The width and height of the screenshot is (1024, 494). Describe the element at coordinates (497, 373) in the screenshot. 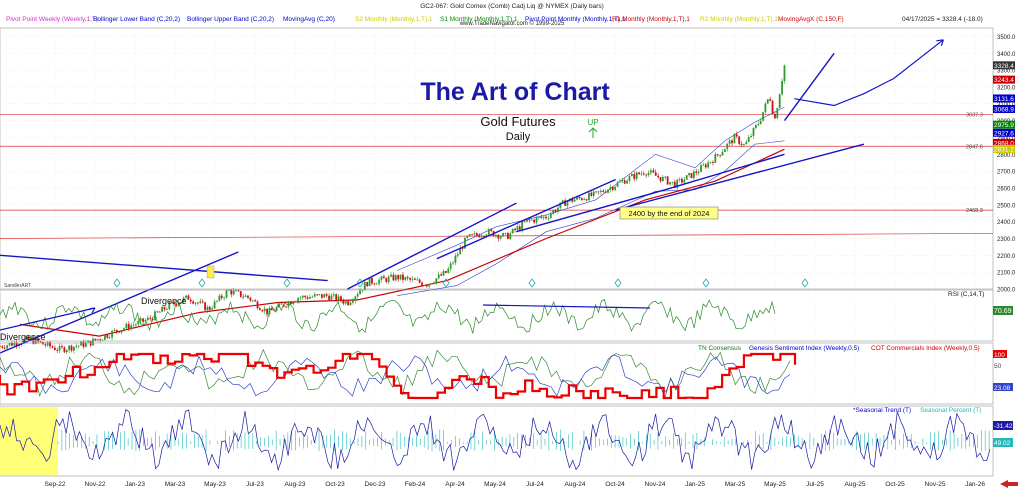

I see `sentiment-pane` at that location.